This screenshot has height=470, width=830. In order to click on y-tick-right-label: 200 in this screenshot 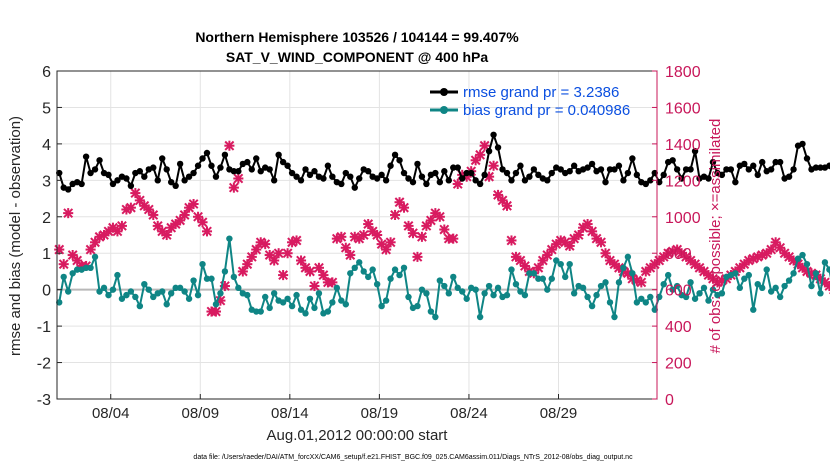, I will do `click(678, 364)`.